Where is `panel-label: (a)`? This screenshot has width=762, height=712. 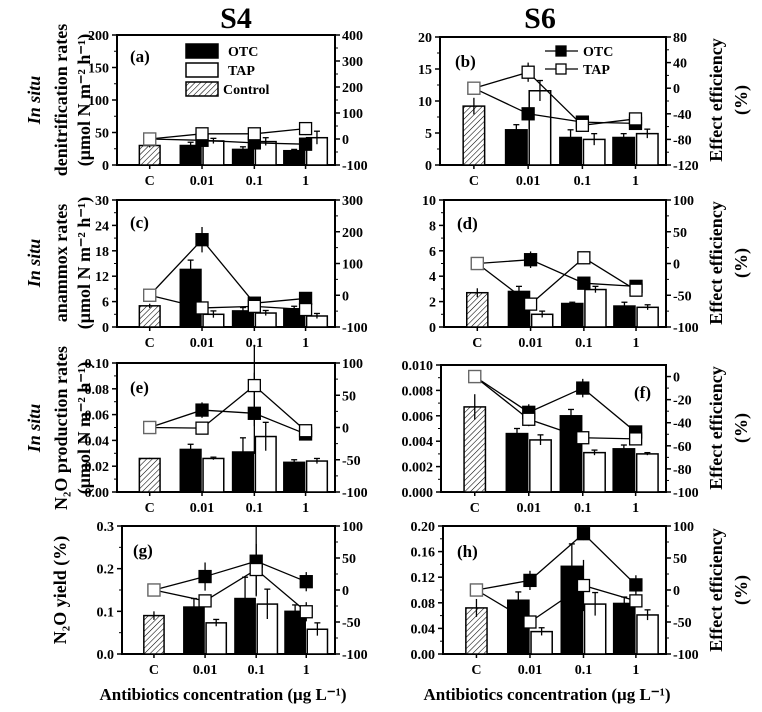 panel-label: (a) is located at coordinates (140, 56).